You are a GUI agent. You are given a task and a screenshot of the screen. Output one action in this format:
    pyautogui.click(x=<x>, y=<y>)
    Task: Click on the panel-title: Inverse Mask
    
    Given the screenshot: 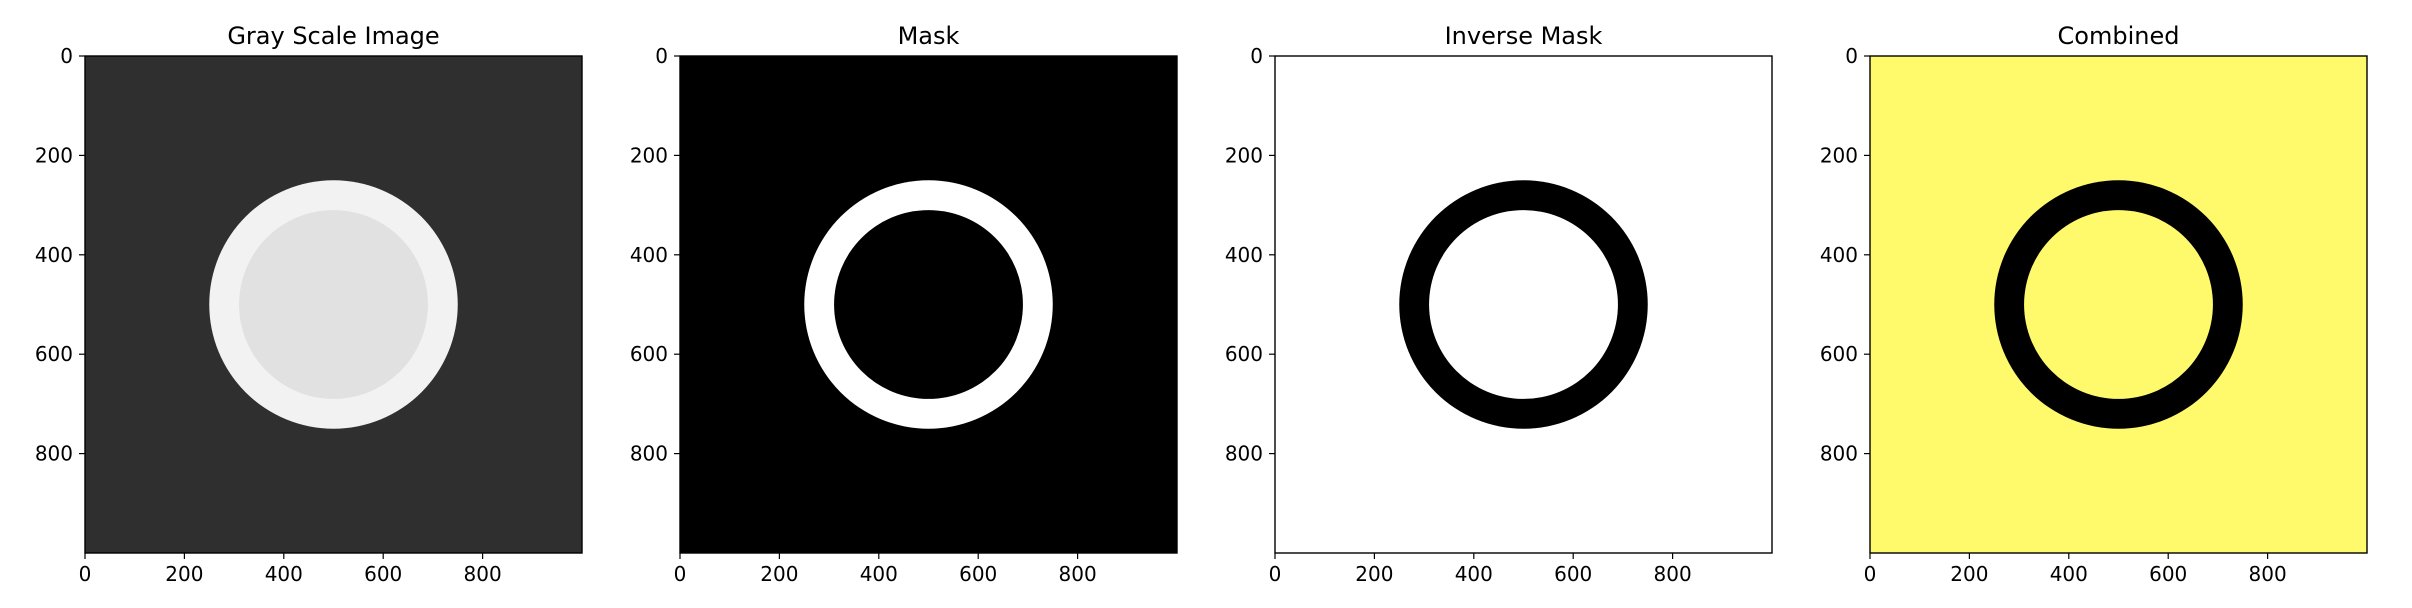 What is the action you would take?
    pyautogui.click(x=1524, y=36)
    